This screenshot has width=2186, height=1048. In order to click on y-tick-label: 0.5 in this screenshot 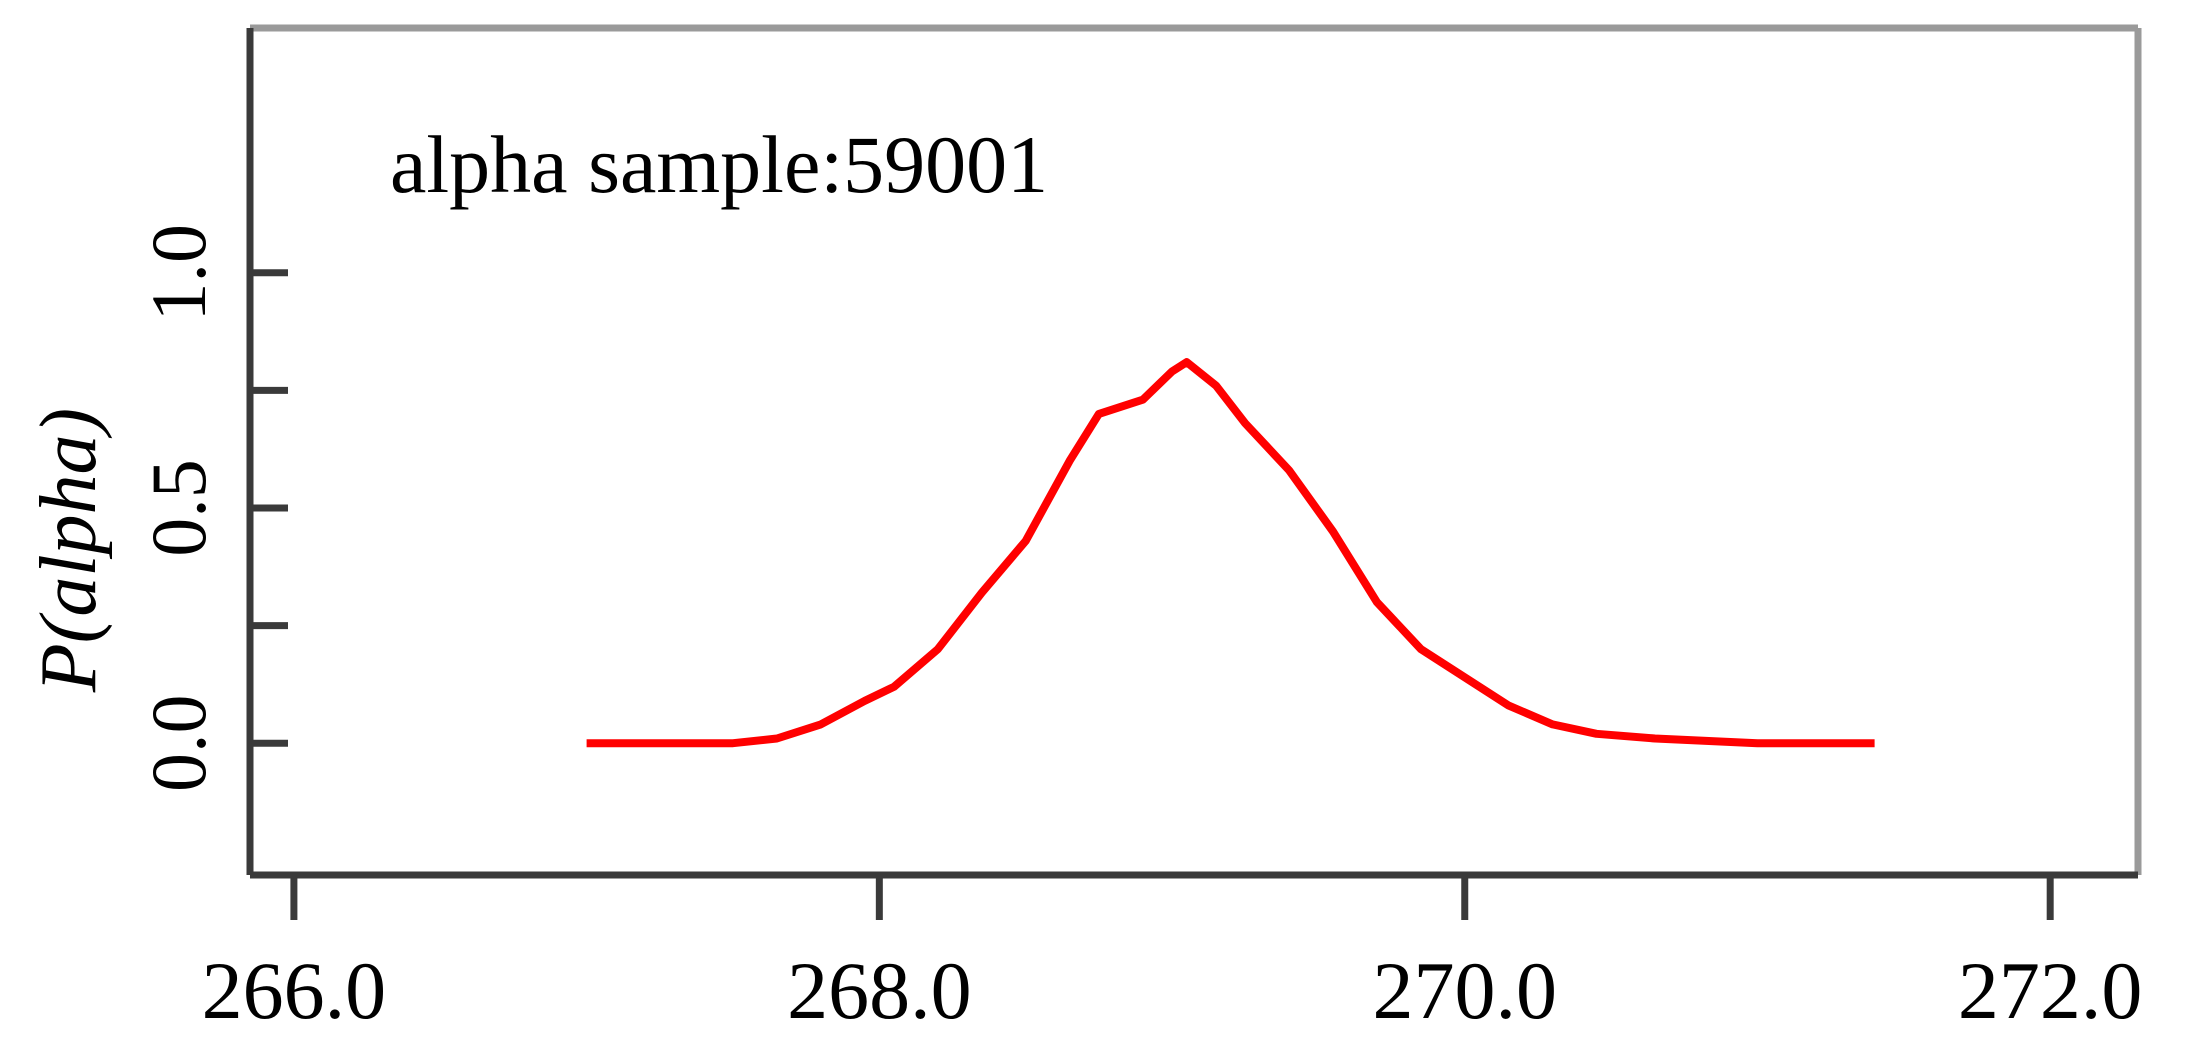, I will do `click(178, 508)`.